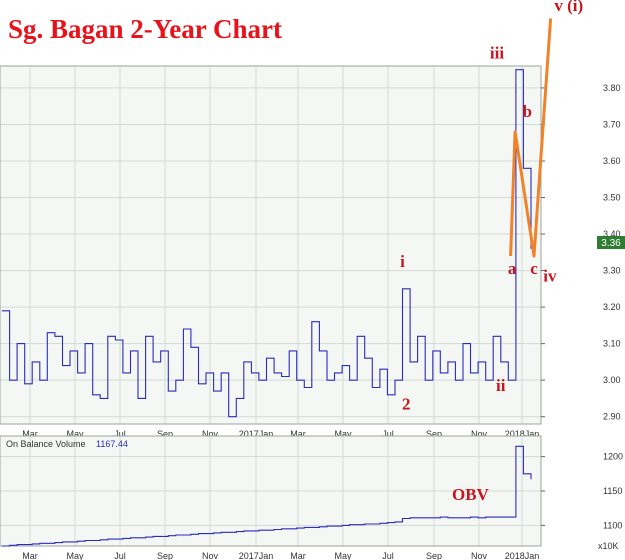  Describe the element at coordinates (612, 88) in the screenshot. I see `price-y-tick-label: 3.80` at that location.